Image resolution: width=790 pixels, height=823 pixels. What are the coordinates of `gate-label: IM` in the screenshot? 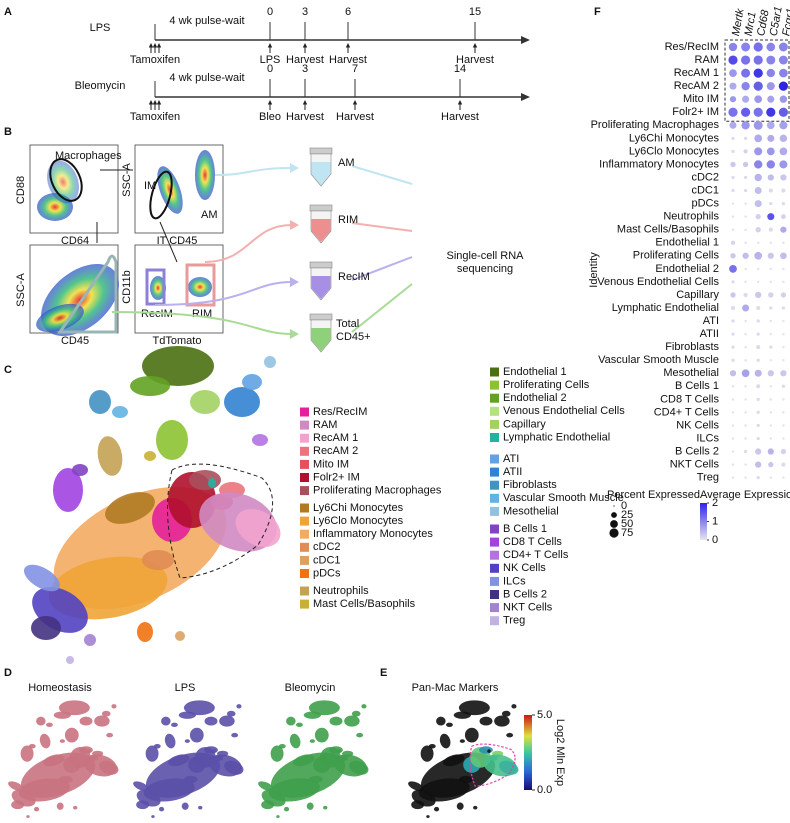 It's located at (150, 186).